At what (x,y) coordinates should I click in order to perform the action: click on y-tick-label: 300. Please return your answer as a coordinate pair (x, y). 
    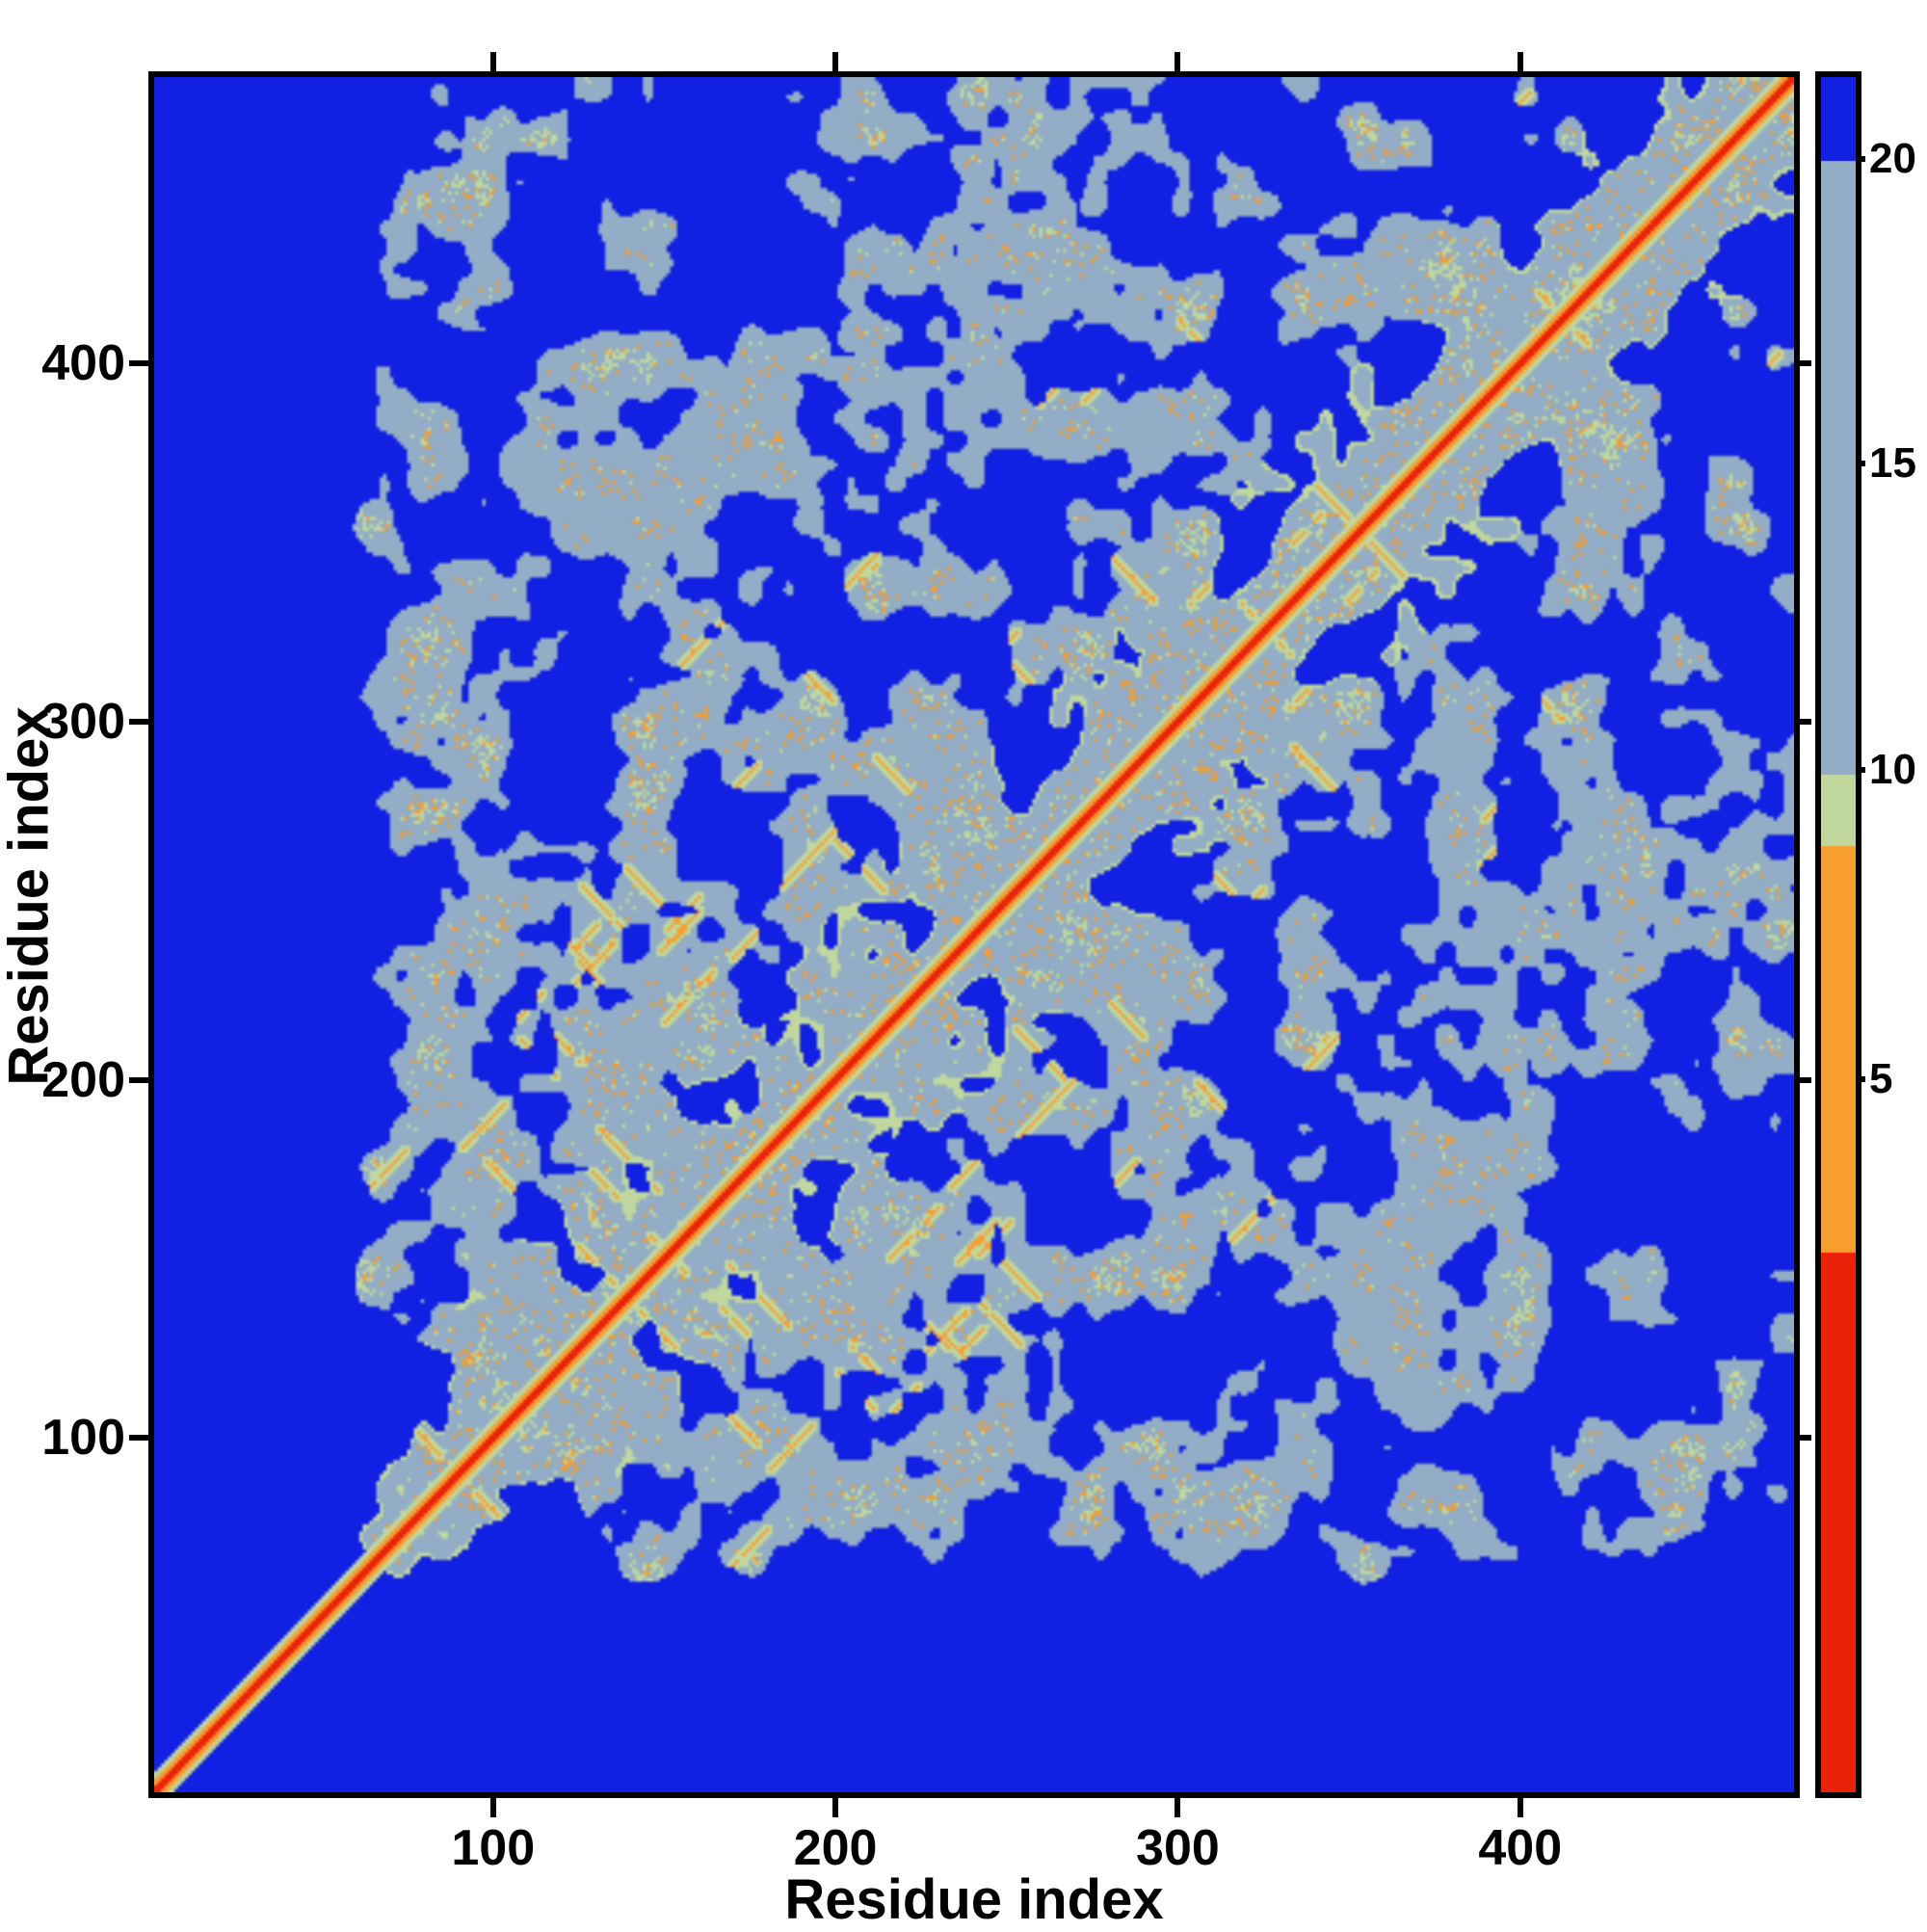
    Looking at the image, I should click on (83, 721).